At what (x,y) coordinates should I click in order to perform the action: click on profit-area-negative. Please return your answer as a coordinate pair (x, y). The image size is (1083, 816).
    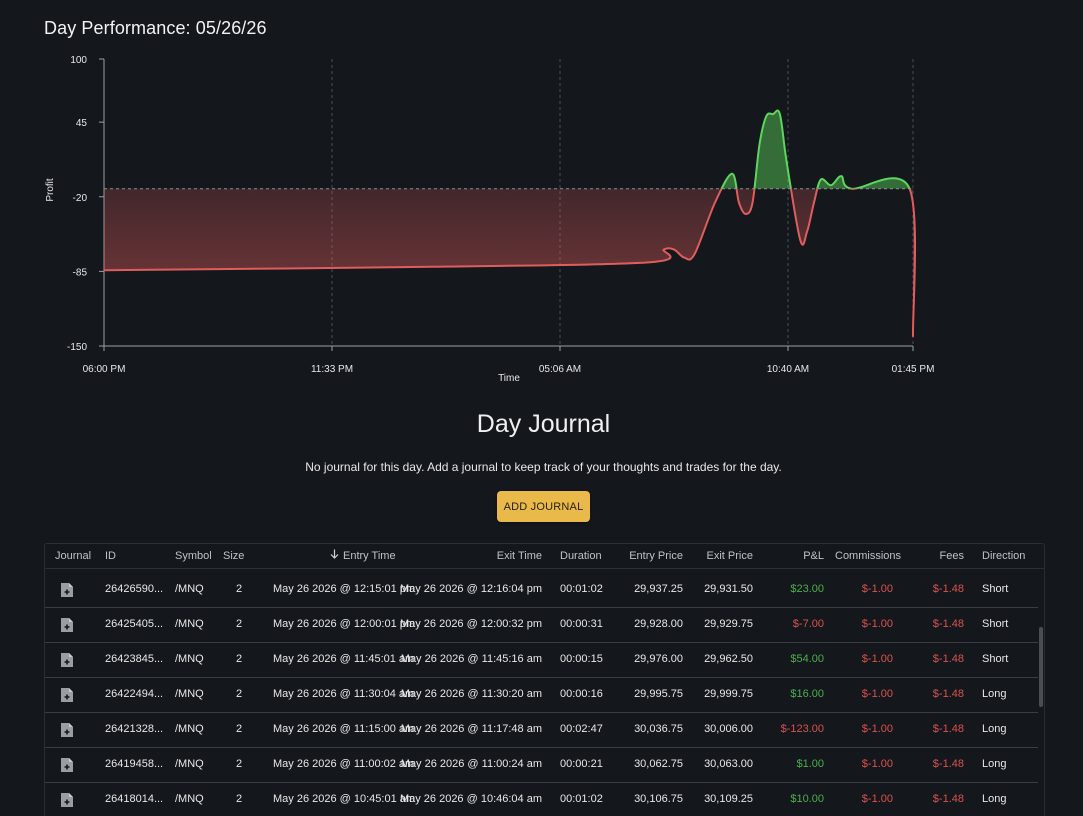
    Looking at the image, I should click on (510, 262).